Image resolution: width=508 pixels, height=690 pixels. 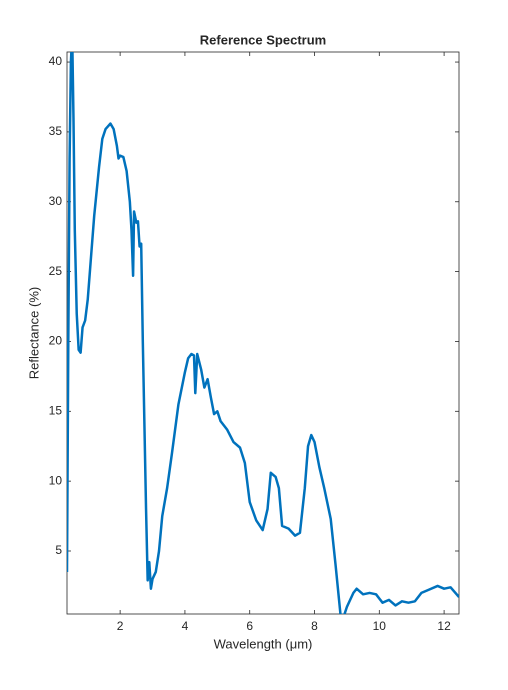 I want to click on y-tick-label: 25, so click(x=56, y=271).